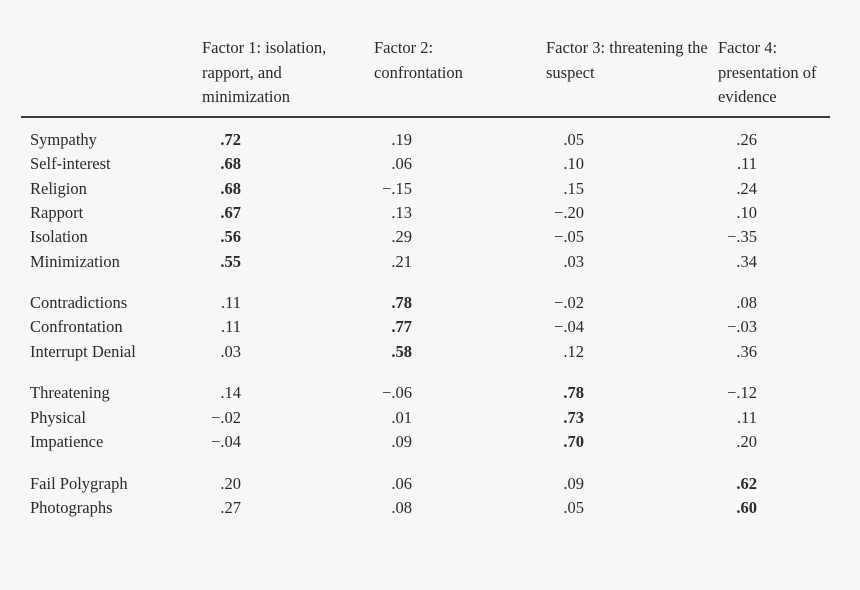  I want to click on table-row: Isolation .56 .29 −.05 −.35, so click(430, 237).